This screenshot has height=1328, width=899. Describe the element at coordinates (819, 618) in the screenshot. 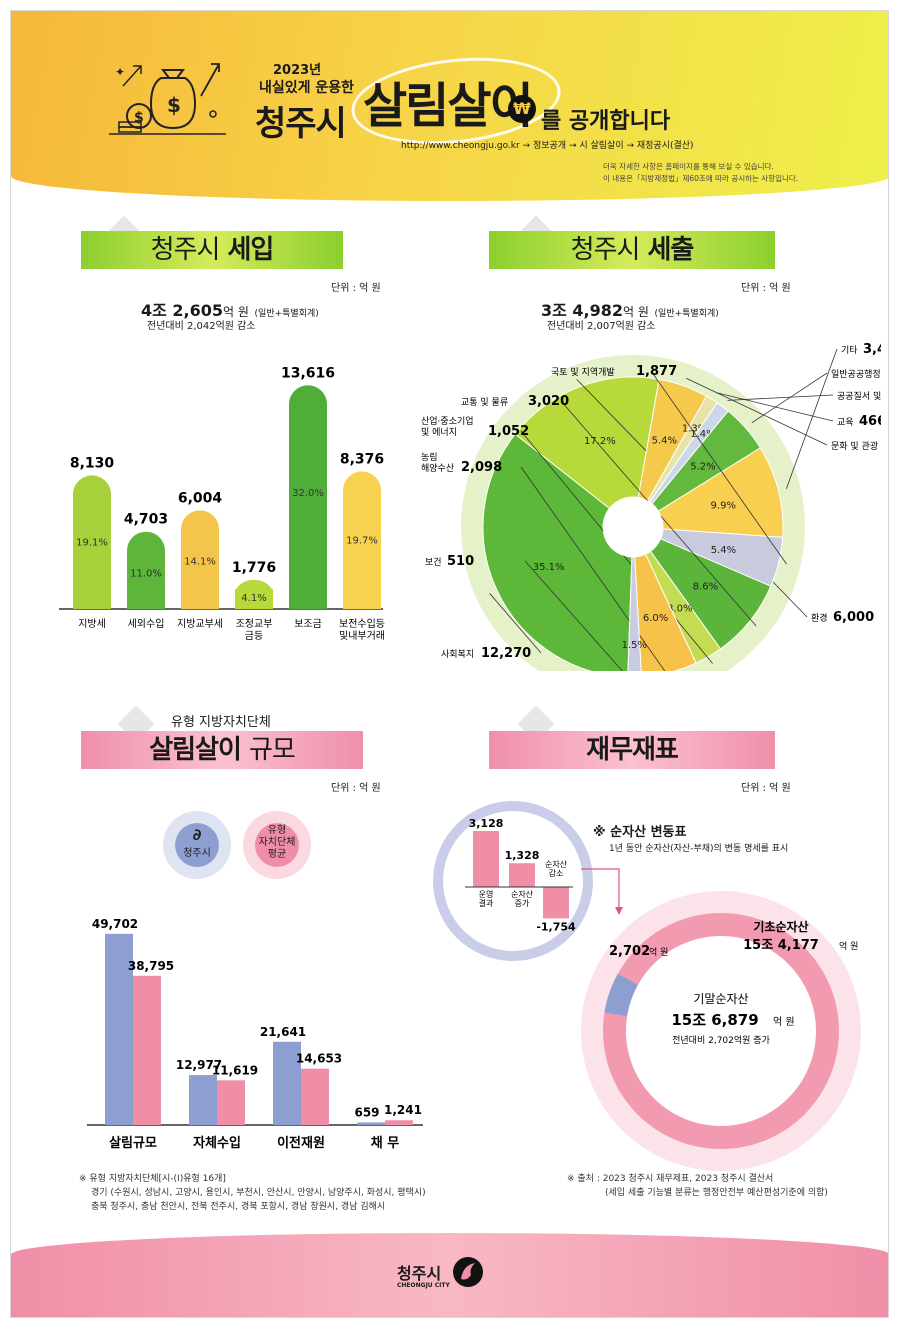

I see `expenditure-category-label: 환경` at that location.